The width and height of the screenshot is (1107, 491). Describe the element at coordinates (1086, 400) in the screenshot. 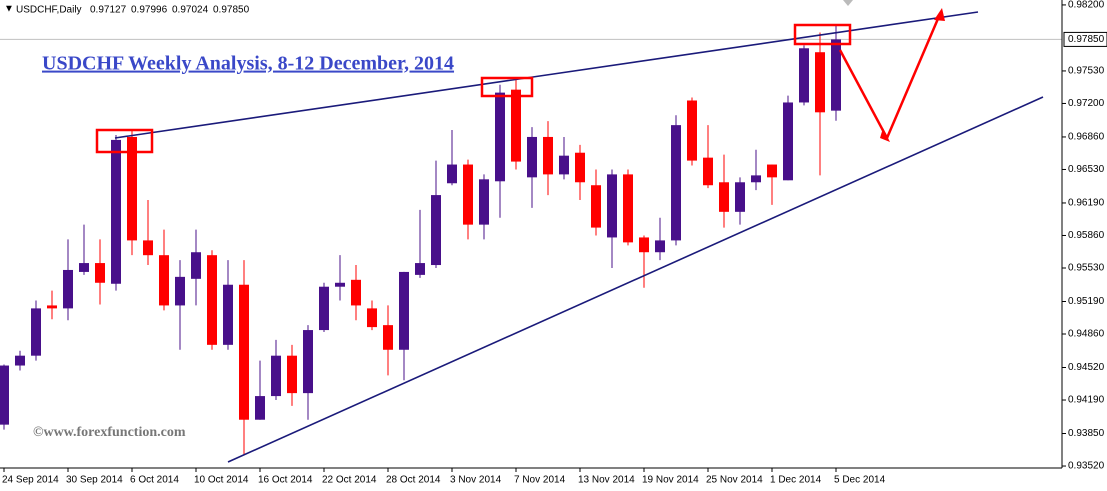

I see `y-tick-label: 0.94190` at that location.